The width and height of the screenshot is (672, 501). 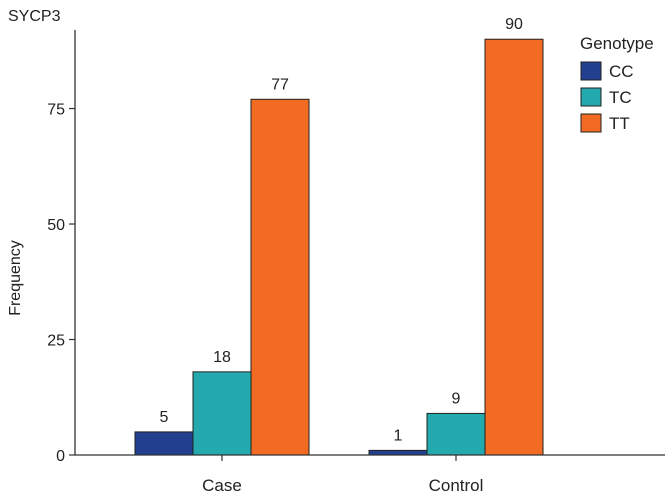 I want to click on bar-cc-case, so click(x=164, y=443).